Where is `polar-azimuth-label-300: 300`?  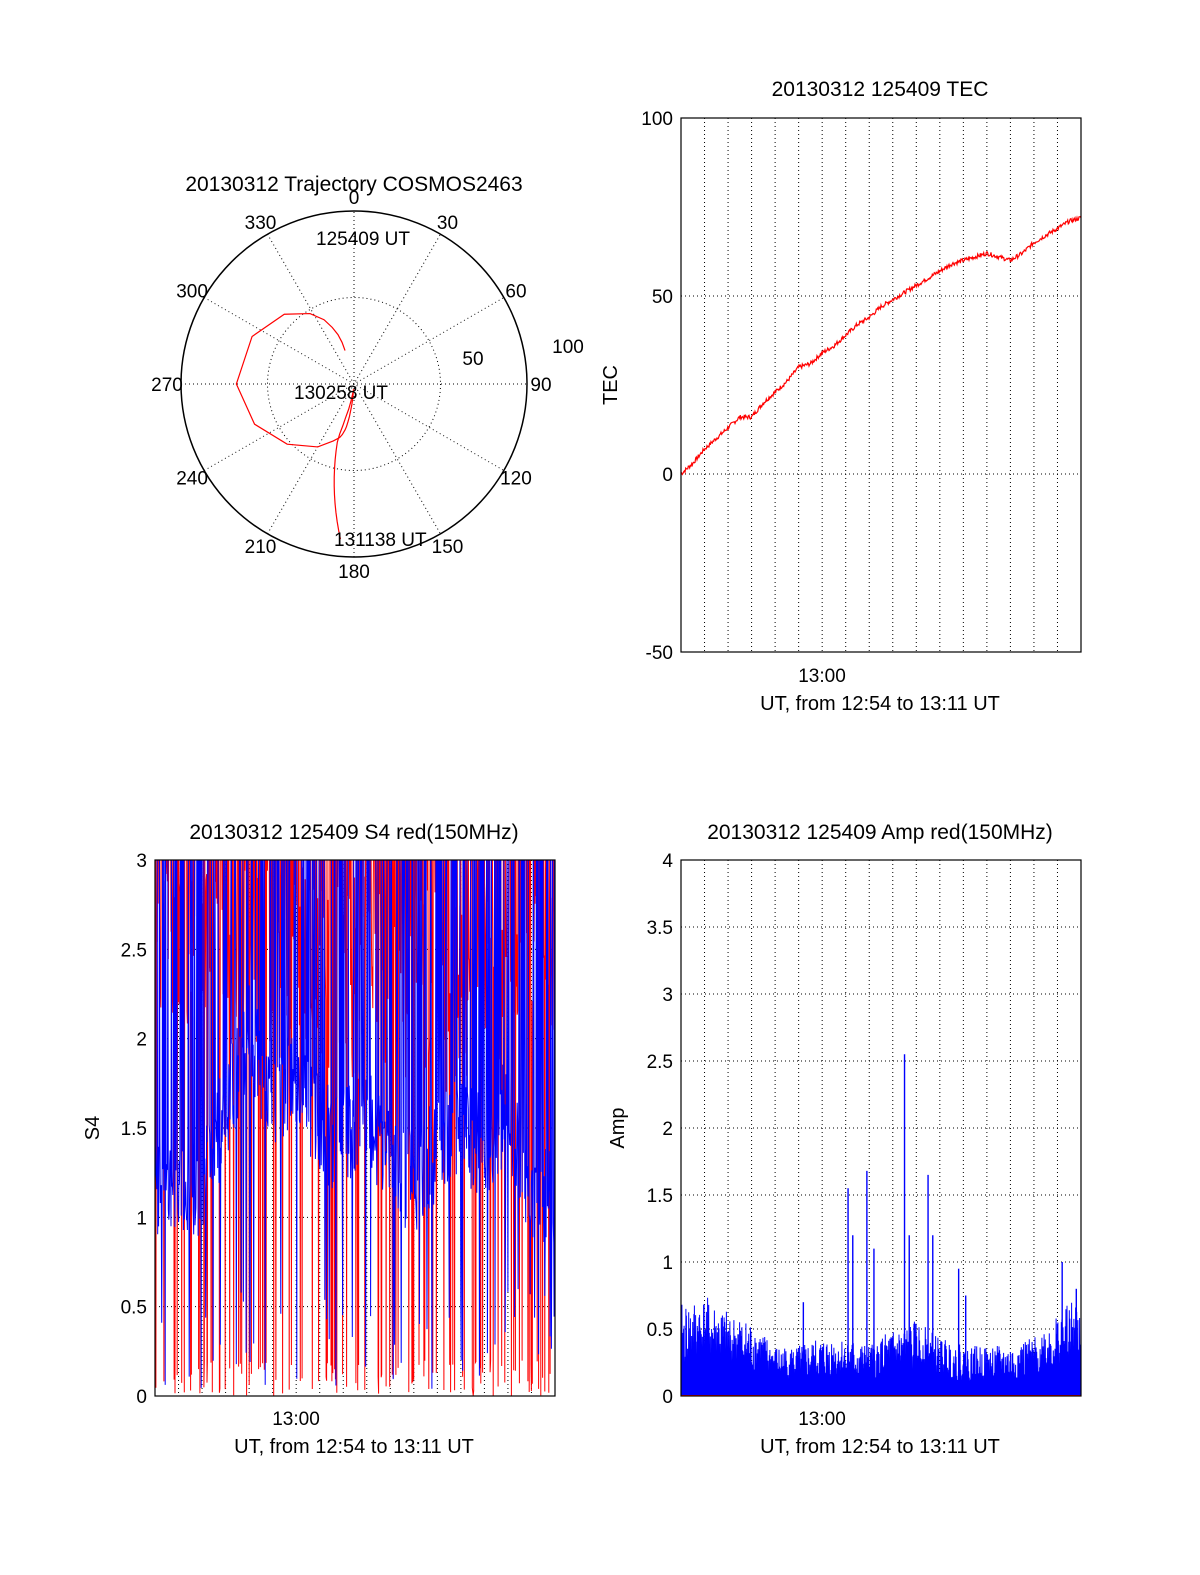
polar-azimuth-label-300: 300 is located at coordinates (192, 292).